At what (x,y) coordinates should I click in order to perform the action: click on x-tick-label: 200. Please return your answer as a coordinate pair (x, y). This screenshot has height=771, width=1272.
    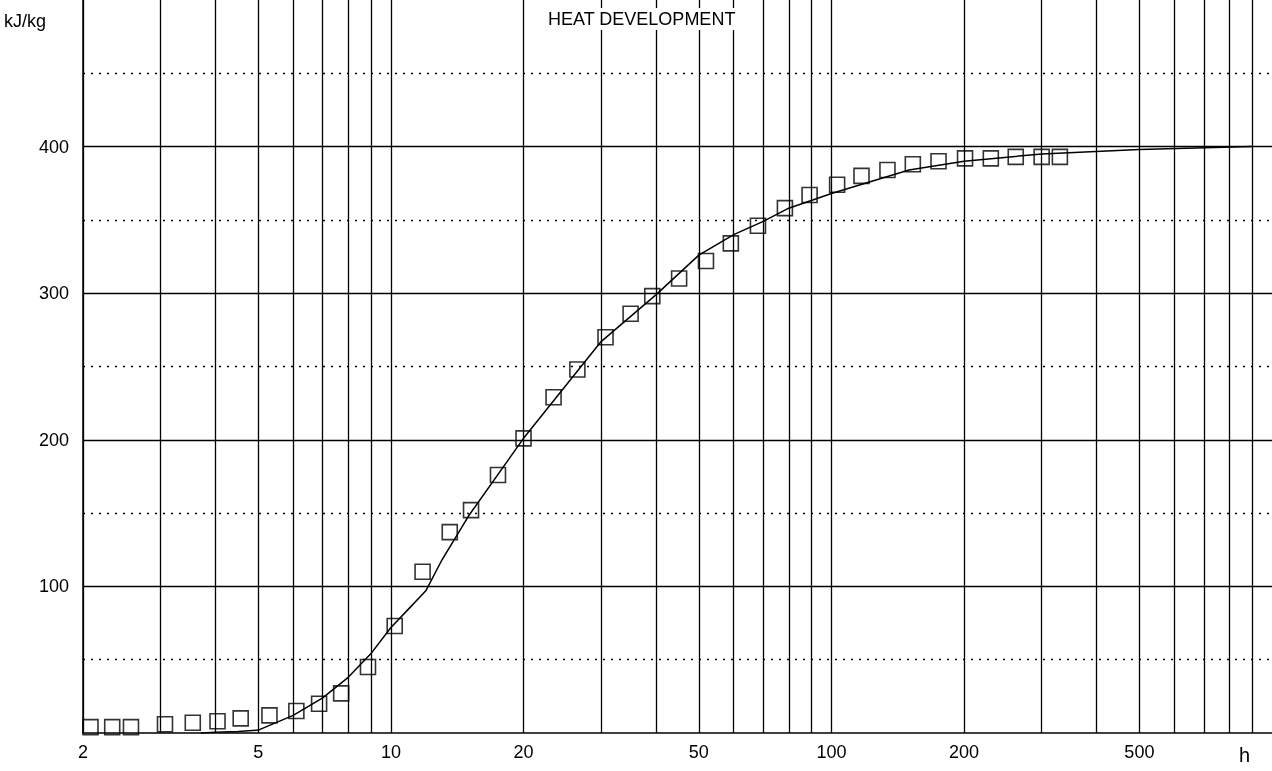
    Looking at the image, I should click on (964, 752).